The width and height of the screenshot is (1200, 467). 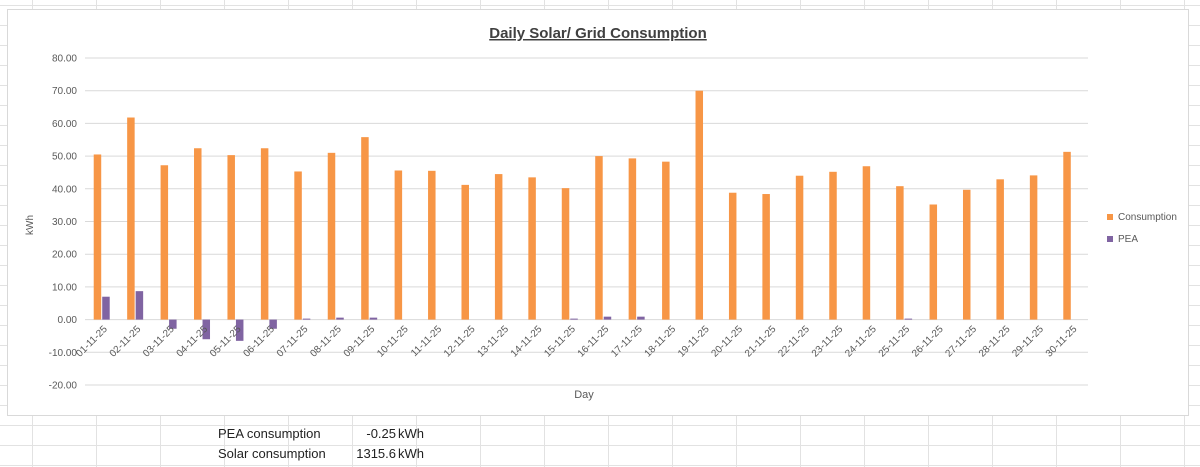 What do you see at coordinates (64, 124) in the screenshot?
I see `y-tick-label: 60.00` at bounding box center [64, 124].